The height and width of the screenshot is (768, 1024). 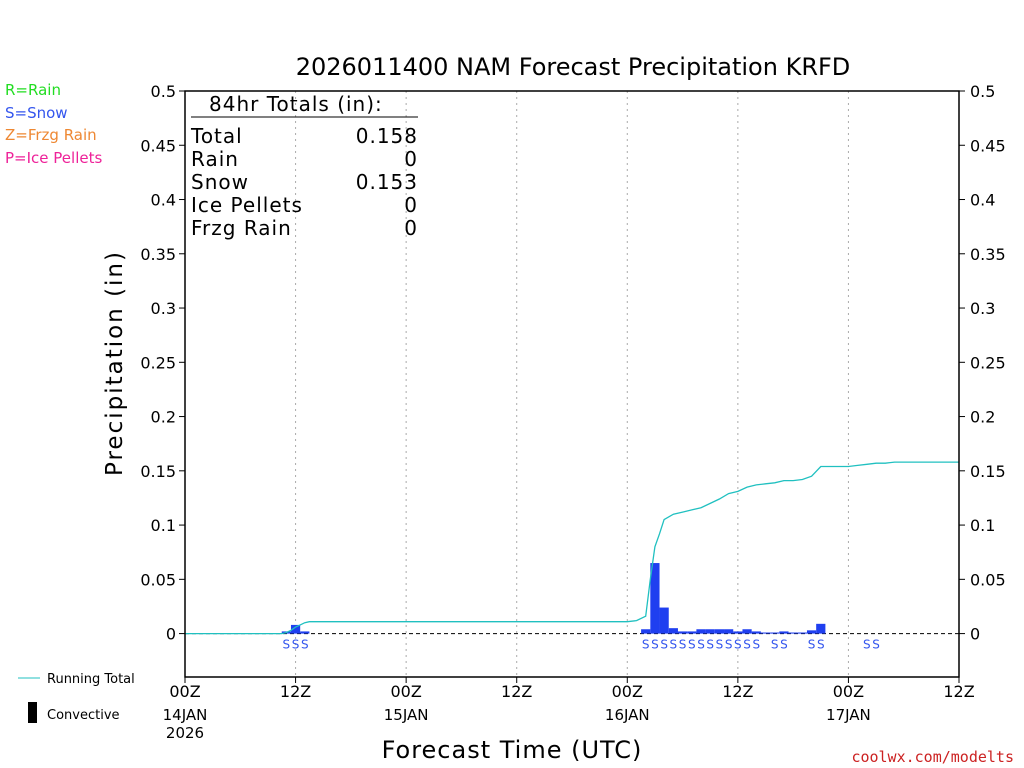 What do you see at coordinates (83, 715) in the screenshot?
I see `convective-legend-label: Convective` at bounding box center [83, 715].